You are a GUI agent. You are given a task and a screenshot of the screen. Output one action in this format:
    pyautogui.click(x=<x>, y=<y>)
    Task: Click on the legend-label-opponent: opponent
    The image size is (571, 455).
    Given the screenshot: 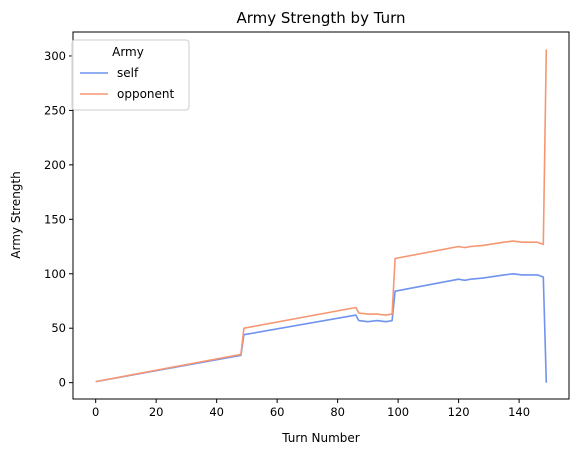 What is the action you would take?
    pyautogui.click(x=146, y=94)
    